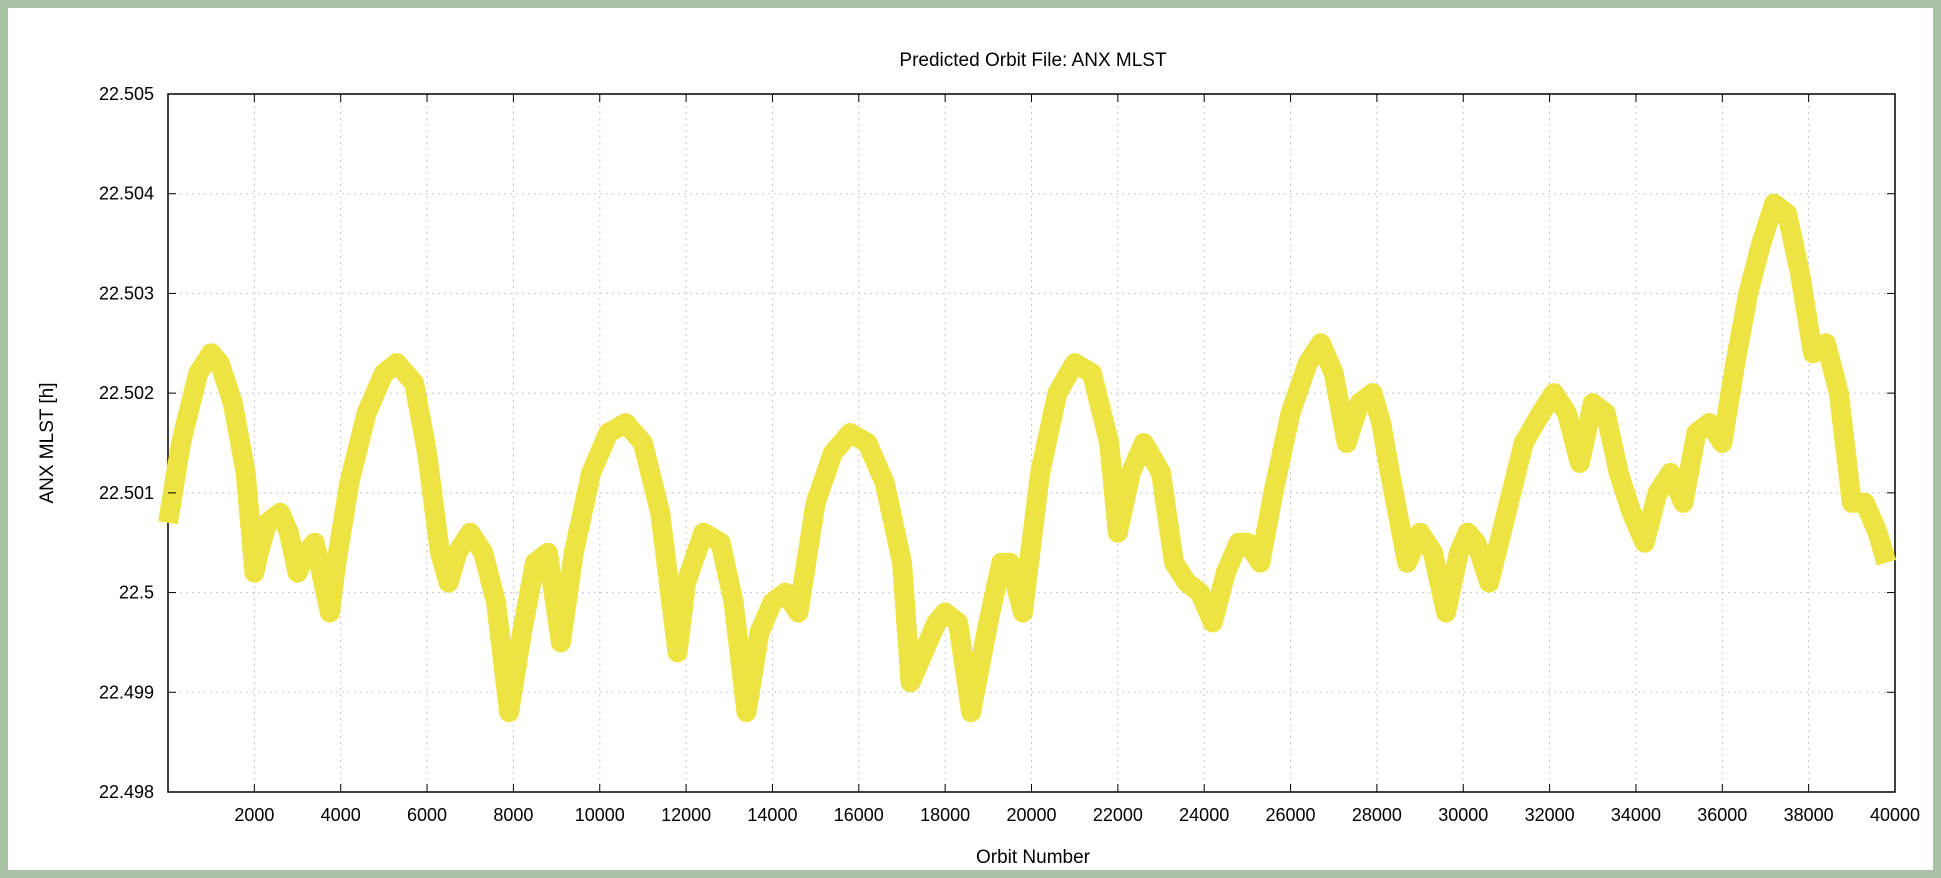 The image size is (1941, 878). What do you see at coordinates (47, 442) in the screenshot?
I see `y-axis-title: ANX MLST [h]` at bounding box center [47, 442].